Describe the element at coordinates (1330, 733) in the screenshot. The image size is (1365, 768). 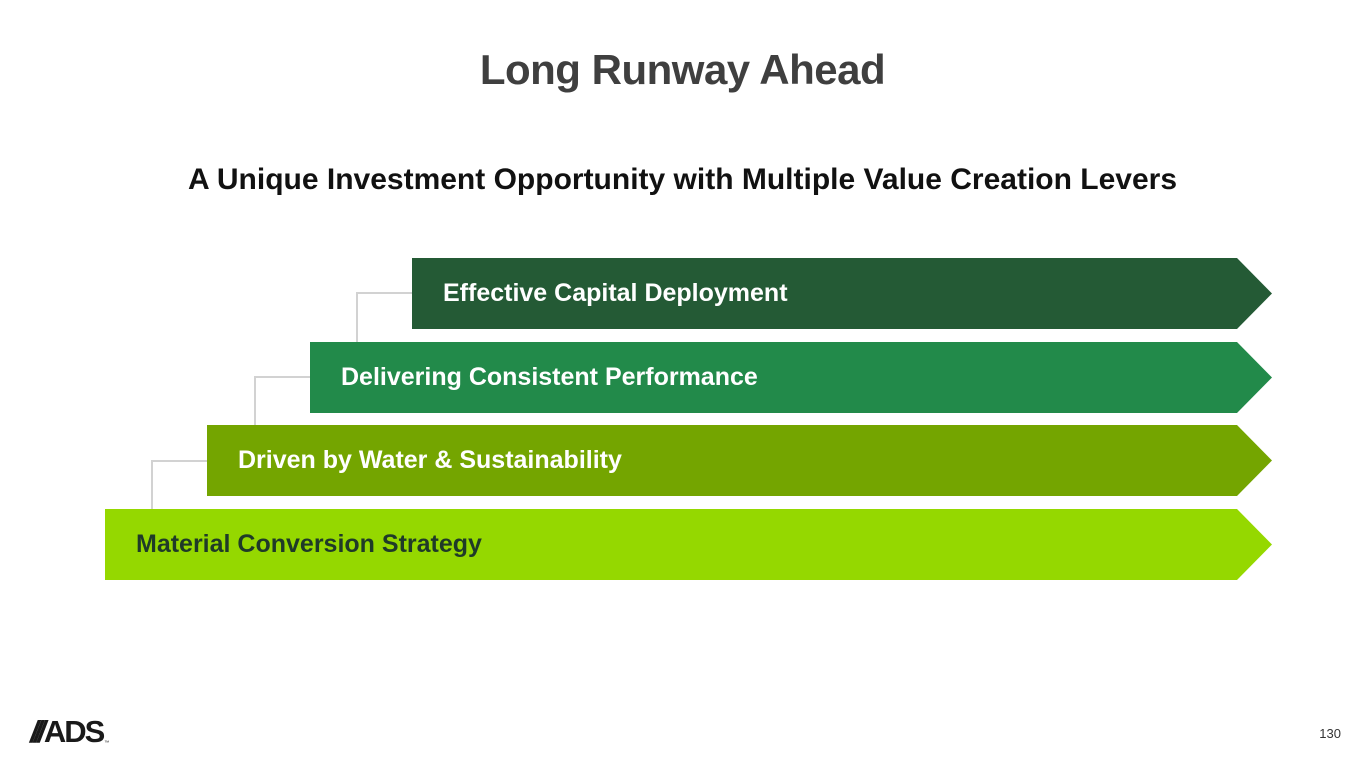
I see `page-number: 130` at that location.